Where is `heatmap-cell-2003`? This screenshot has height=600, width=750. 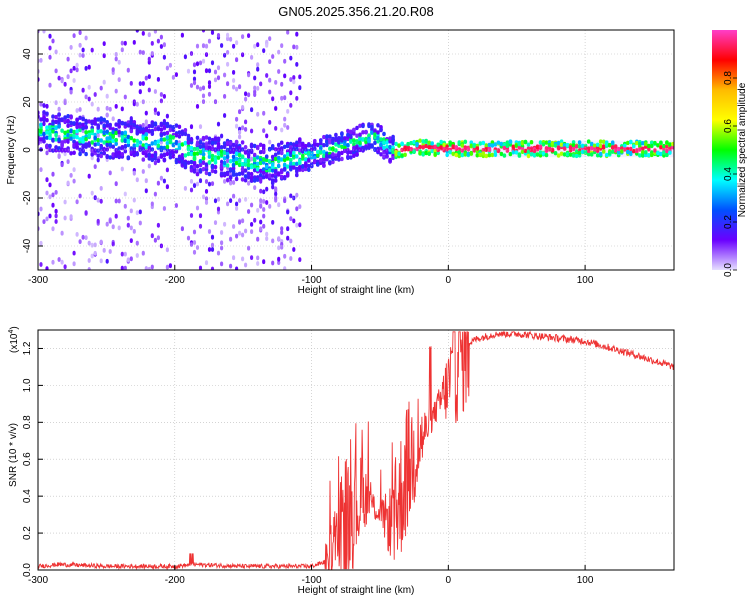
heatmap-cell-2003 is located at coordinates (489, 145).